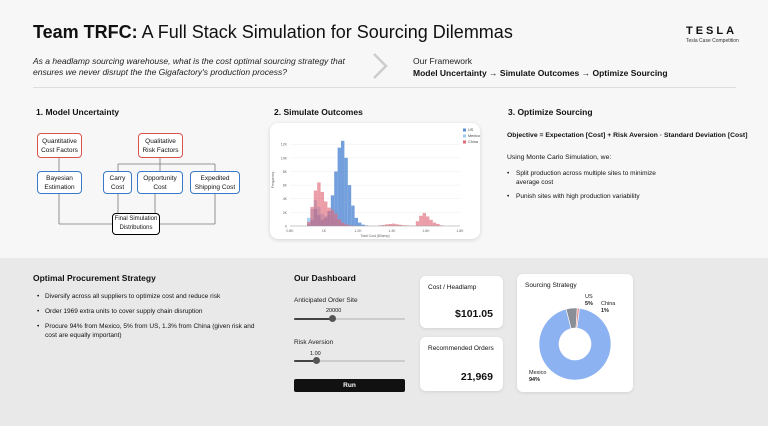  I want to click on legend-label: China, so click(473, 142).